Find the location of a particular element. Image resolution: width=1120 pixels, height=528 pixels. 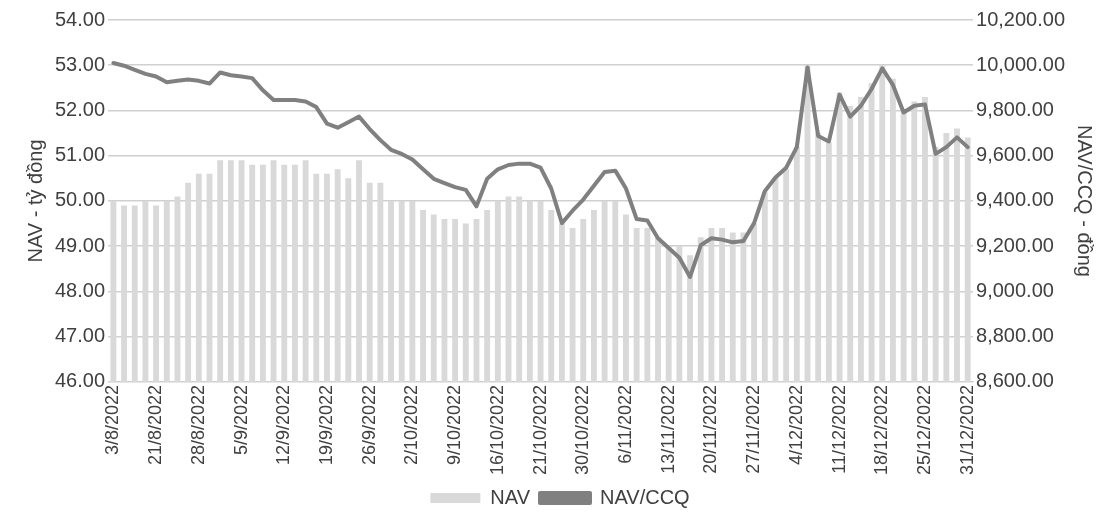

x-tick-label: 9/10/2022 is located at coordinates (454, 424).